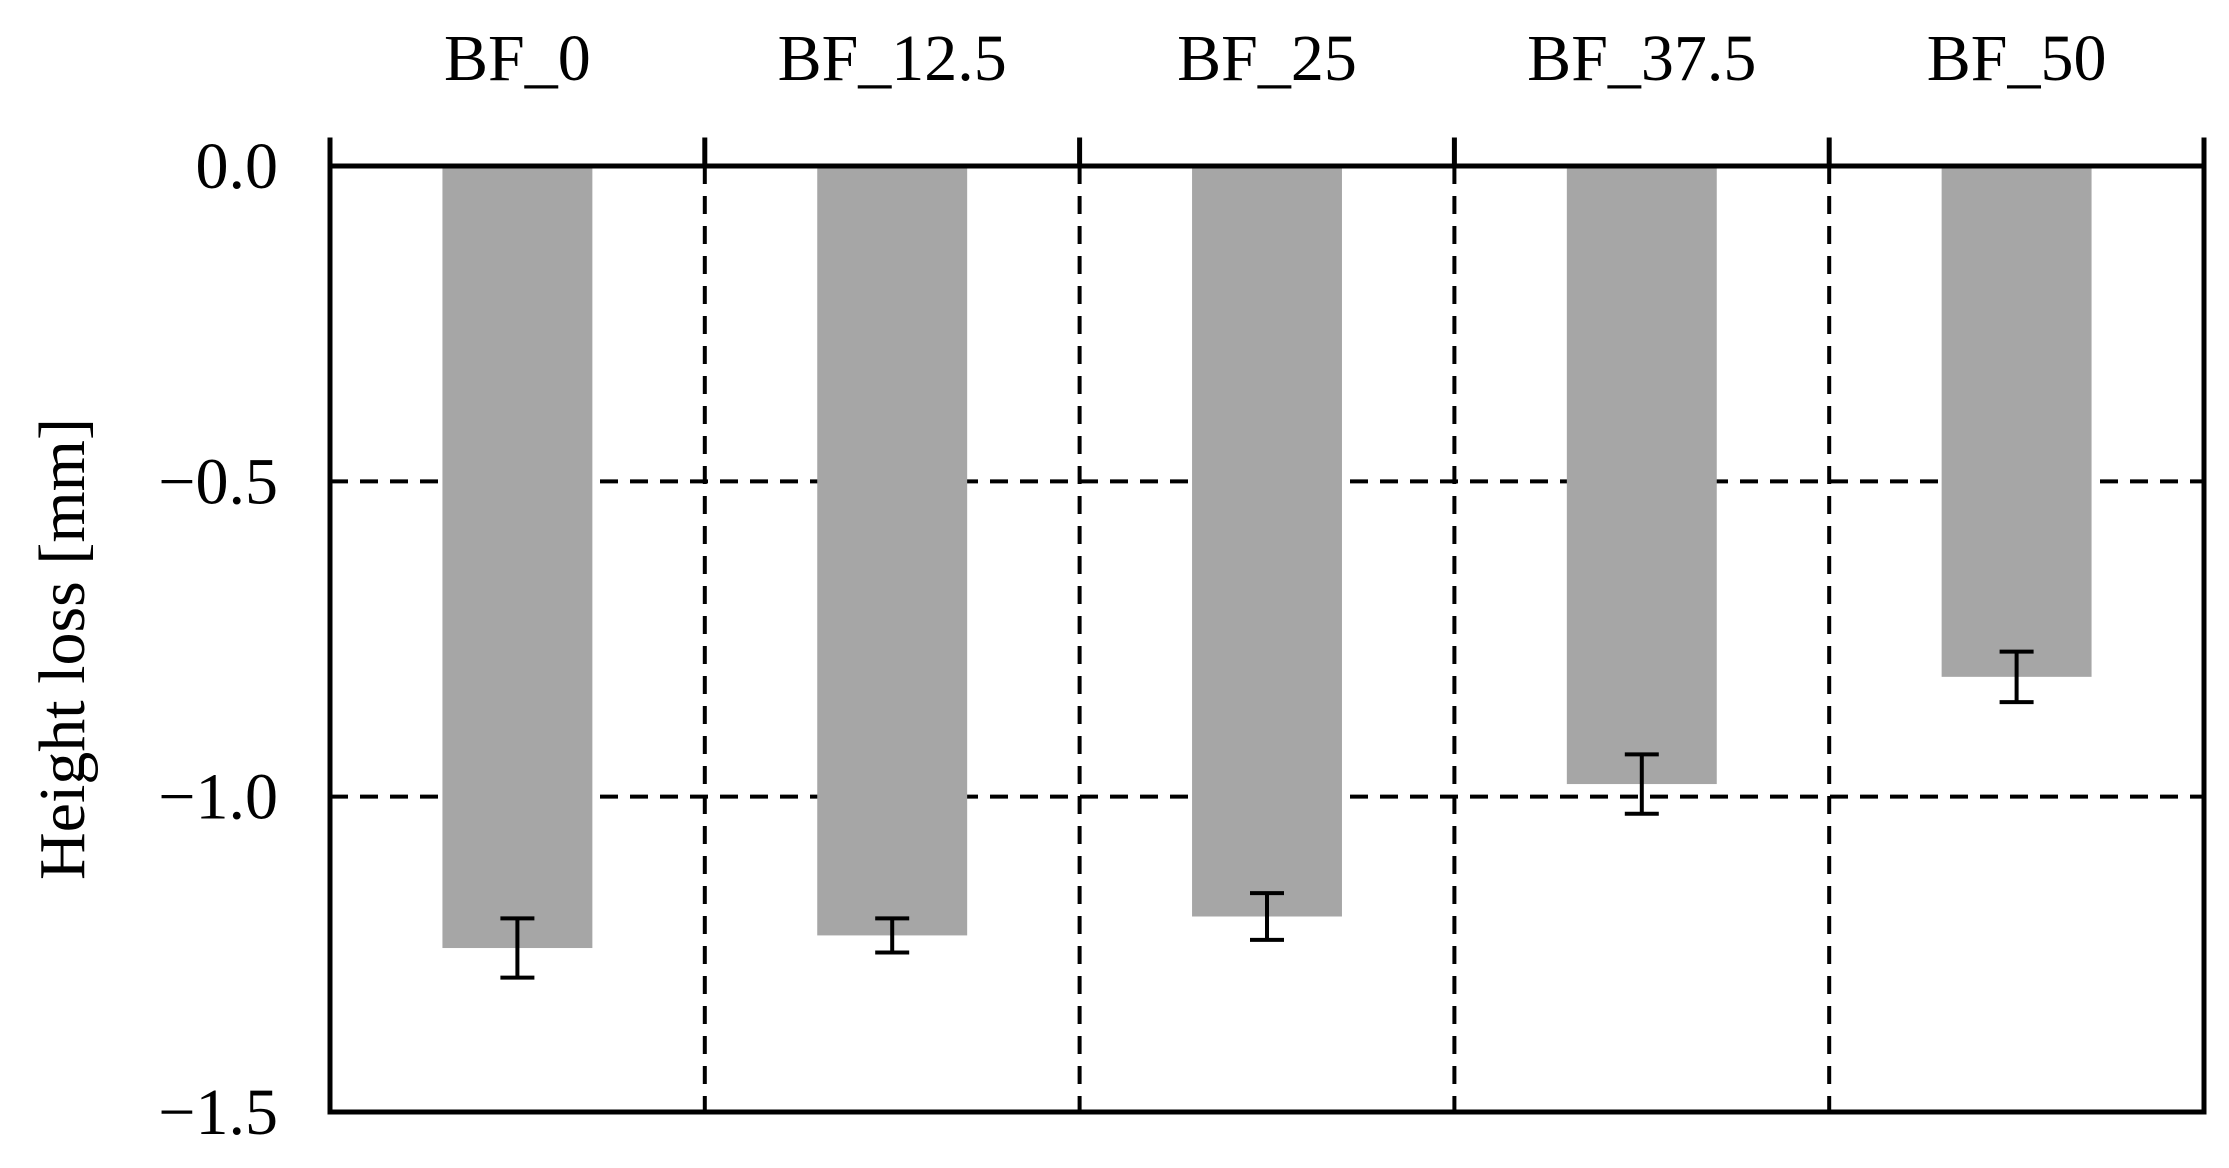 The height and width of the screenshot is (1168, 2229). I want to click on category-labels: BF_0 BF_12.5 BF_25 BF_37.5 BF_50, so click(1275, 58).